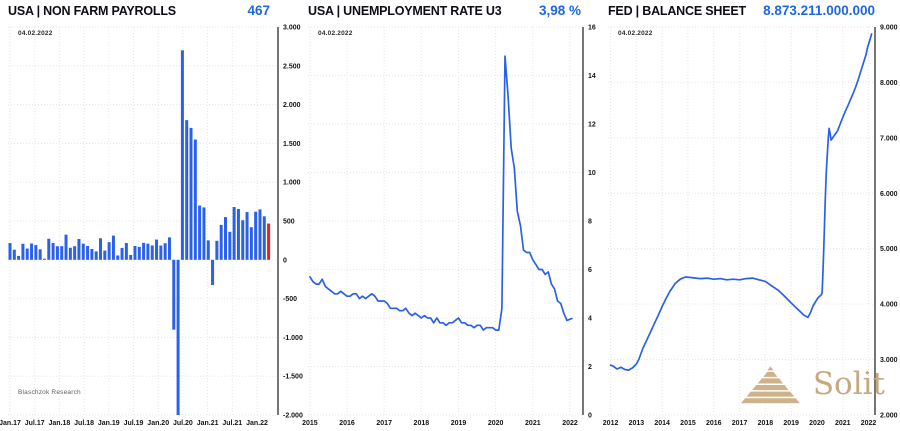 This screenshot has height=431, width=900. Describe the element at coordinates (258, 10) in the screenshot. I see `chart-latest-value: 467` at that location.